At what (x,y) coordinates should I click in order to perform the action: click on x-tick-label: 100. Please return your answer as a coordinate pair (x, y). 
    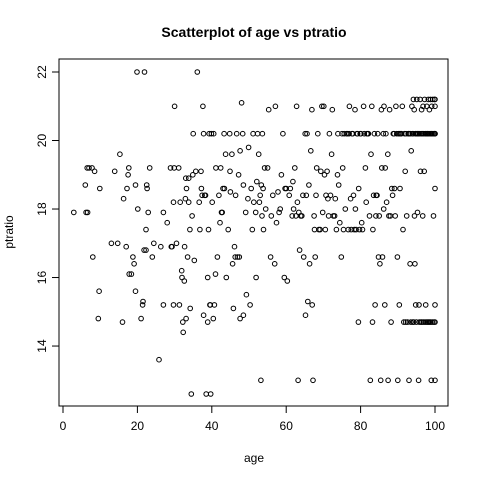
    Looking at the image, I should click on (435, 426).